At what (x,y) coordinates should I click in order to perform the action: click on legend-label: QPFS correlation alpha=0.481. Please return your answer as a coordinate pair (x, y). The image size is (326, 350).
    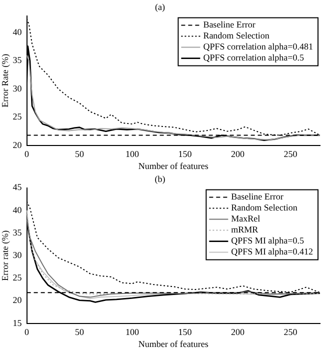
    Looking at the image, I should click on (258, 47).